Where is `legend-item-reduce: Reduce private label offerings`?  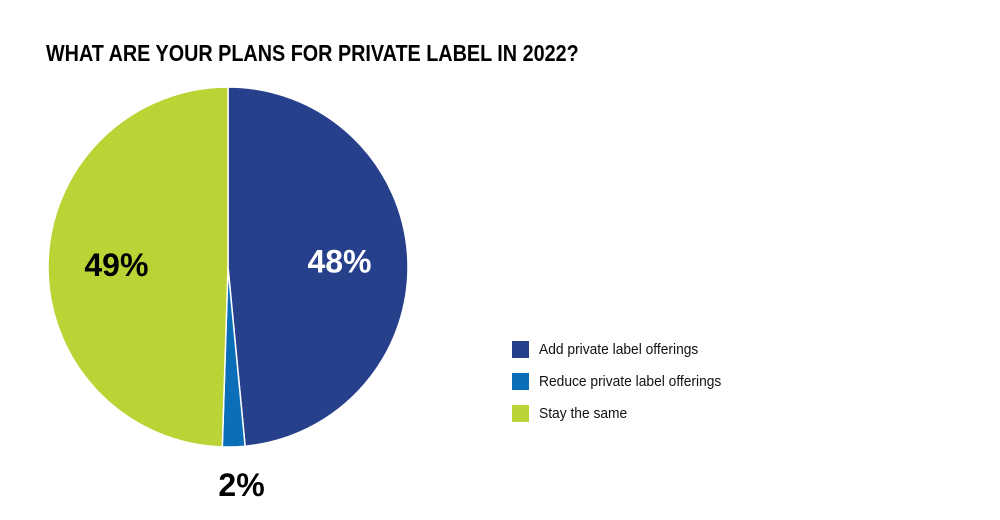
legend-item-reduce: Reduce private label offerings is located at coordinates (624, 381).